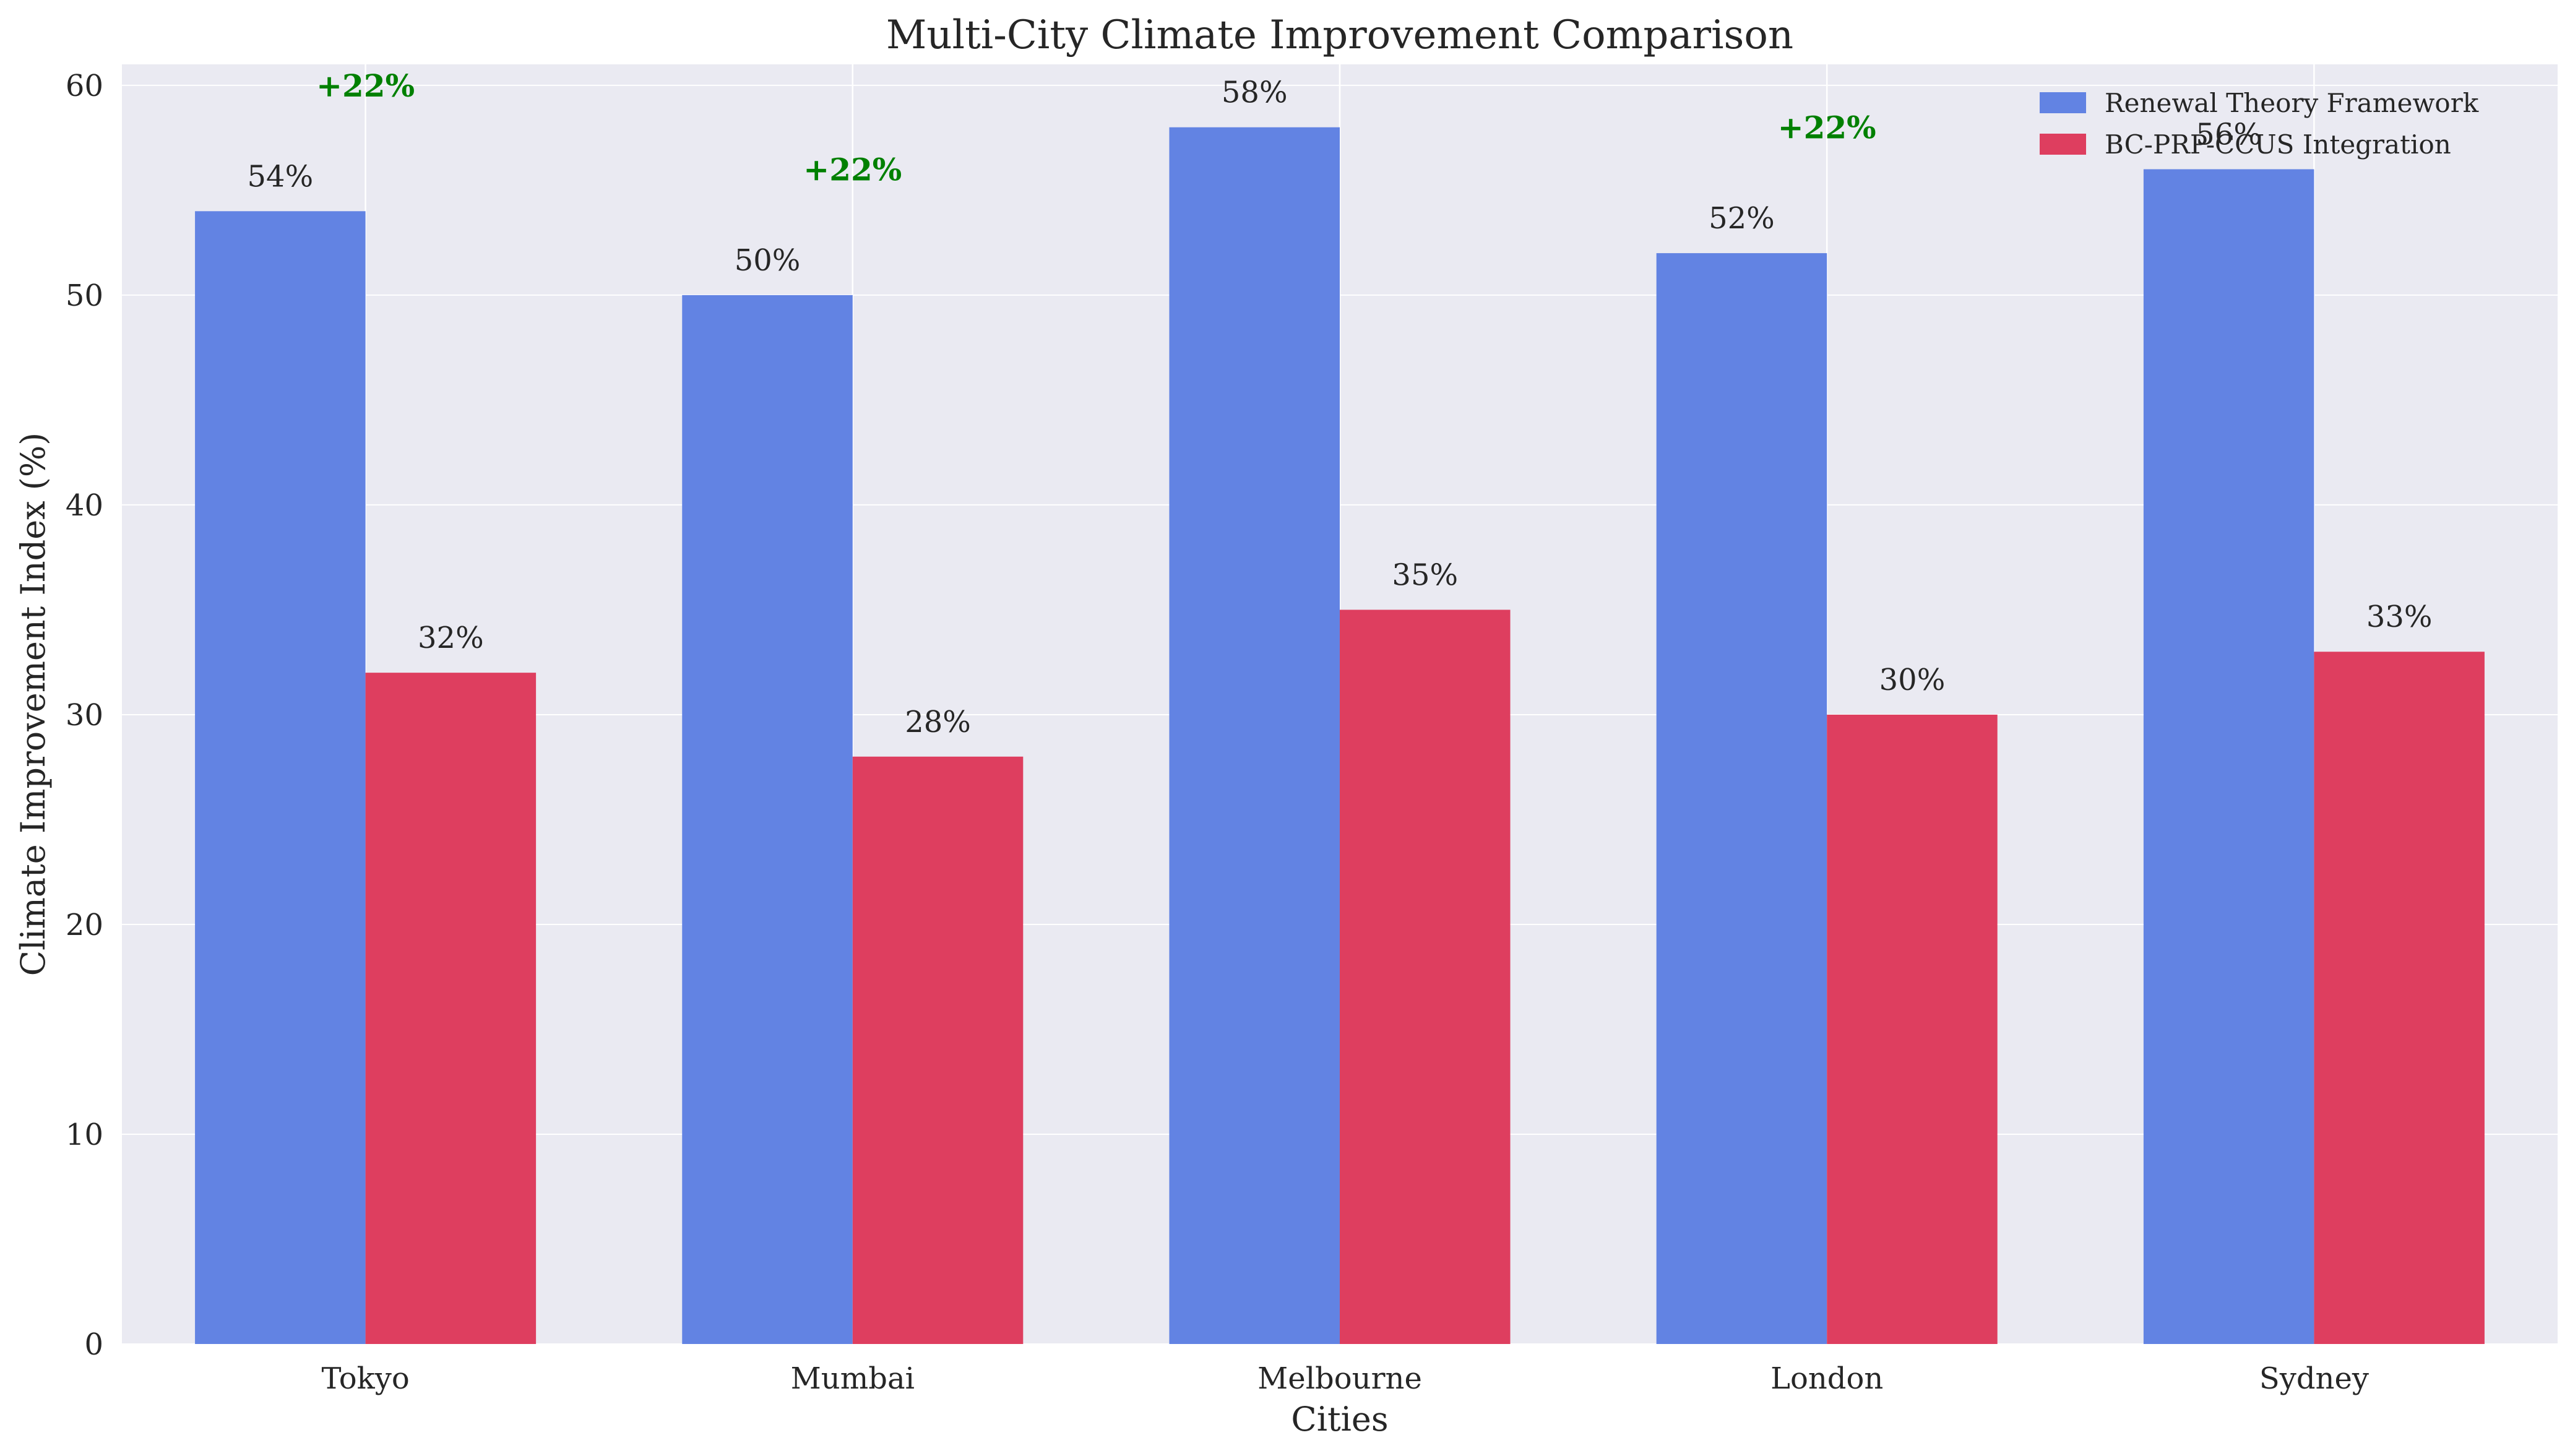 Image resolution: width=2570 pixels, height=1456 pixels. I want to click on x-tick-label: Sydney, so click(2314, 1378).